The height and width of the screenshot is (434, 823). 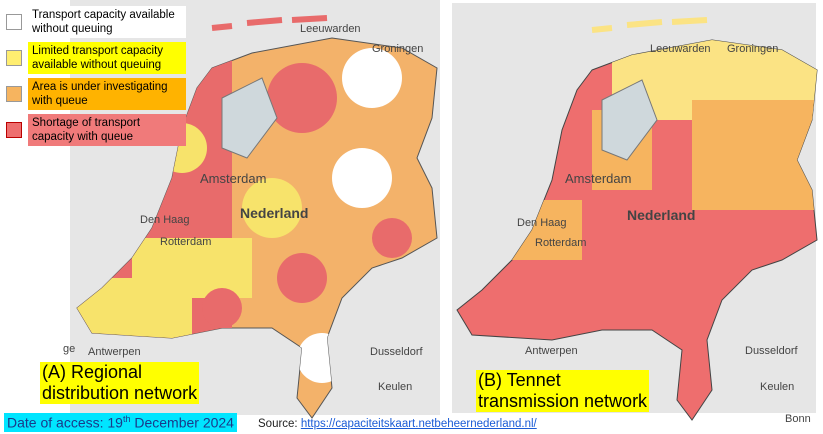 I want to click on access-date: Date of access: 19th December 2024, so click(x=120, y=422).